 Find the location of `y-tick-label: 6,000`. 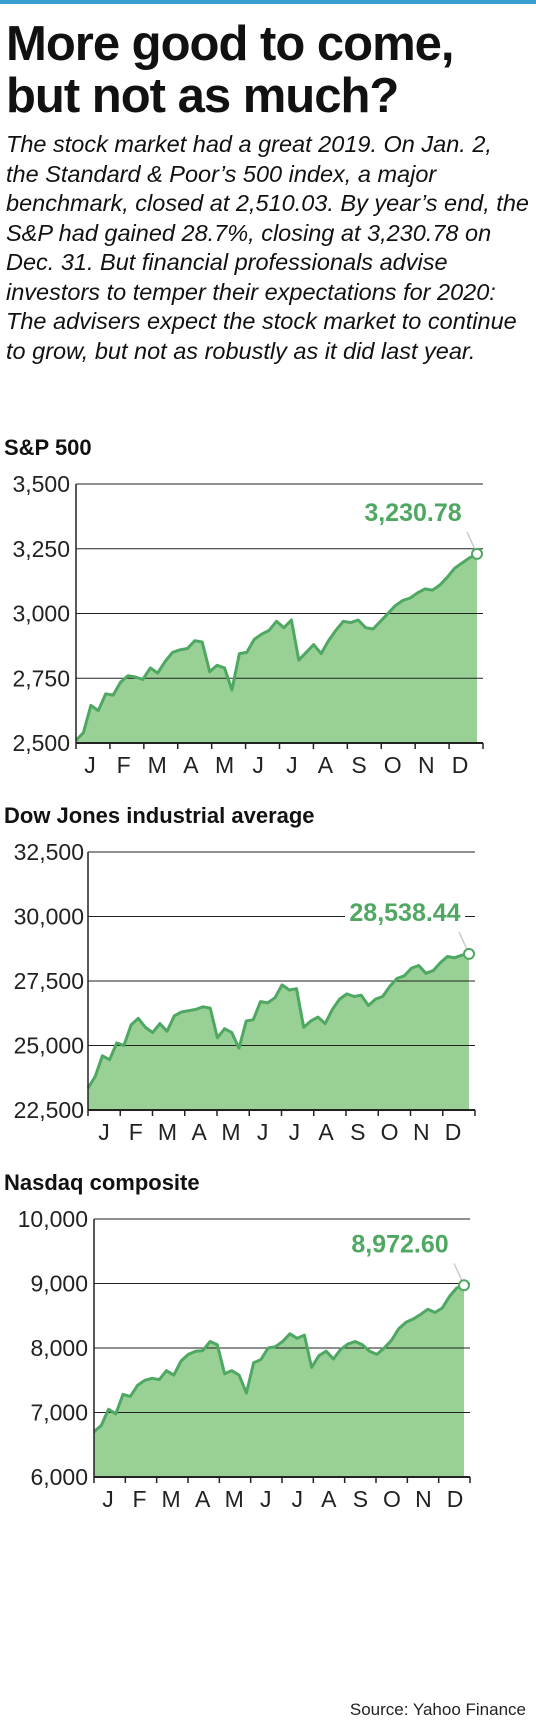

y-tick-label: 6,000 is located at coordinates (59, 1477).